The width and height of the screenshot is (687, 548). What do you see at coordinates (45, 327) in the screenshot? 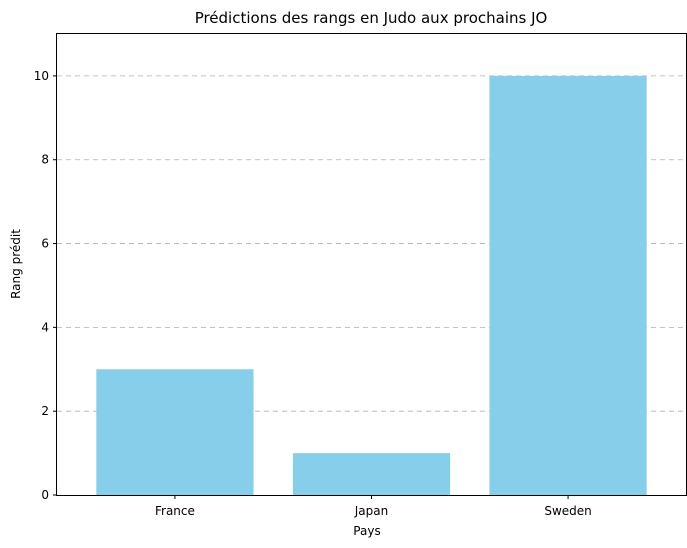
I see `y-tick-label: 4` at bounding box center [45, 327].